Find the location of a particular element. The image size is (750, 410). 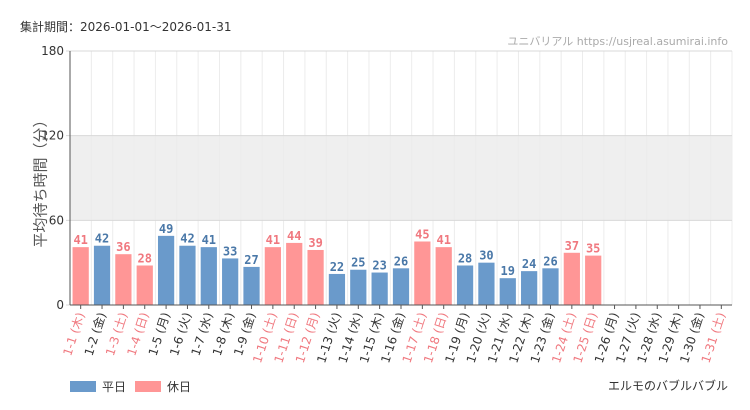

attraction-name: エルモのバブルバブル is located at coordinates (667, 386).